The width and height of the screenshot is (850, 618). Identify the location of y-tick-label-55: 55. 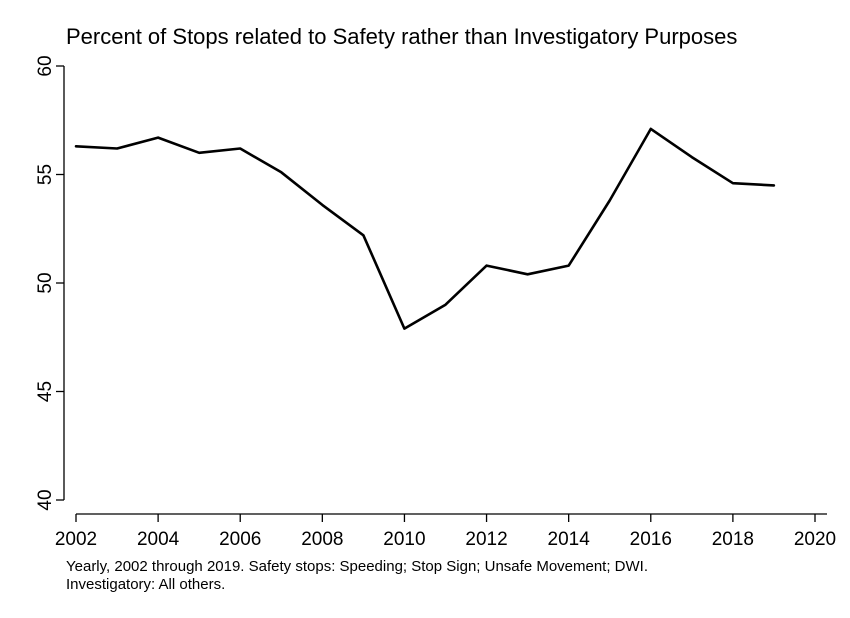
(45, 174).